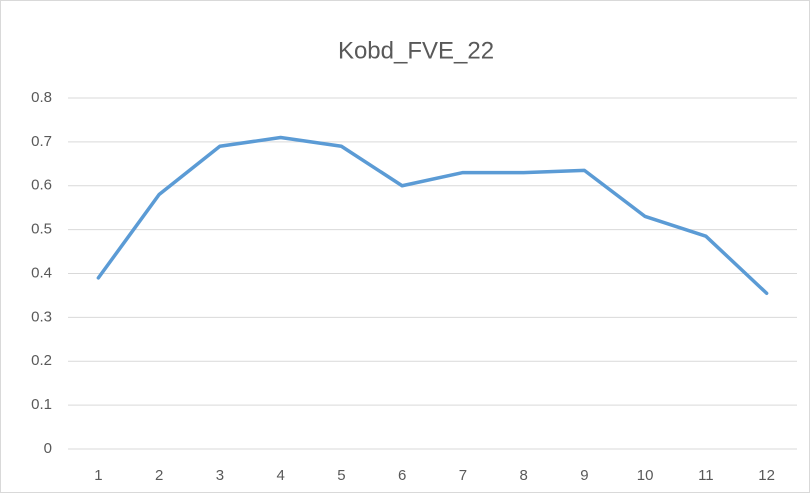 This screenshot has width=811, height=494. I want to click on x-tick-label: 1, so click(98, 475).